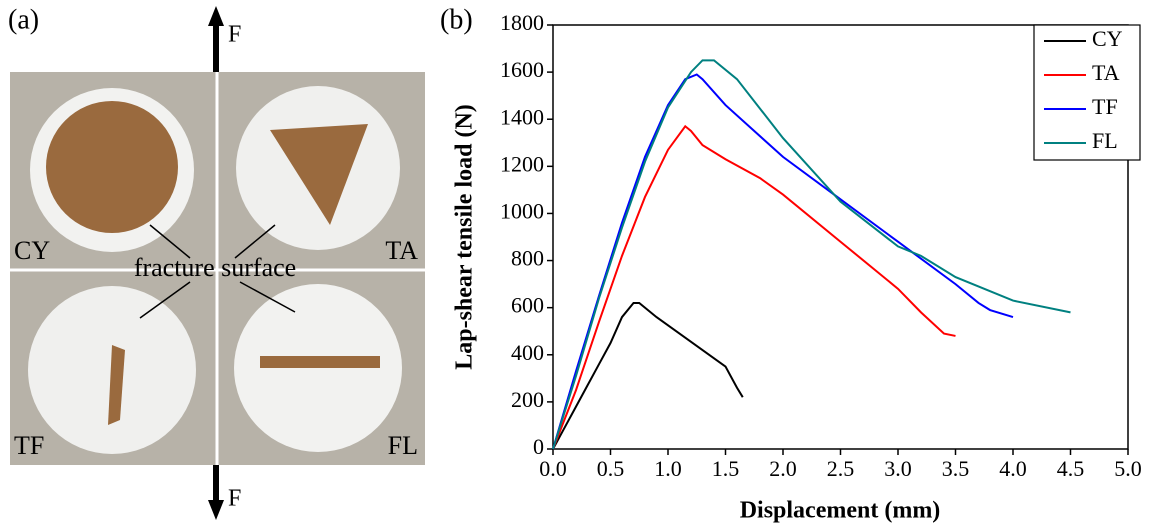 The height and width of the screenshot is (526, 1149). Describe the element at coordinates (23, 19) in the screenshot. I see `panel-label: (a)` at that location.